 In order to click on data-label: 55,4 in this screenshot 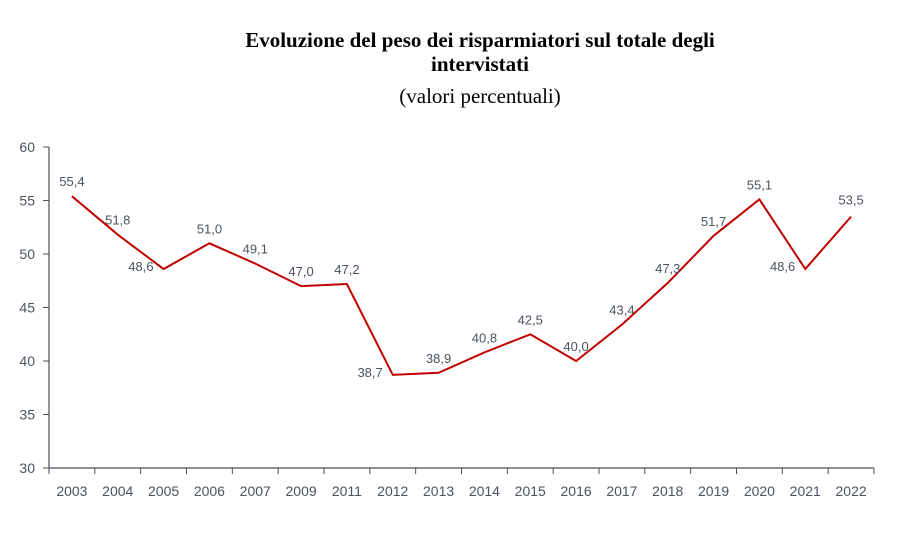, I will do `click(71, 181)`.